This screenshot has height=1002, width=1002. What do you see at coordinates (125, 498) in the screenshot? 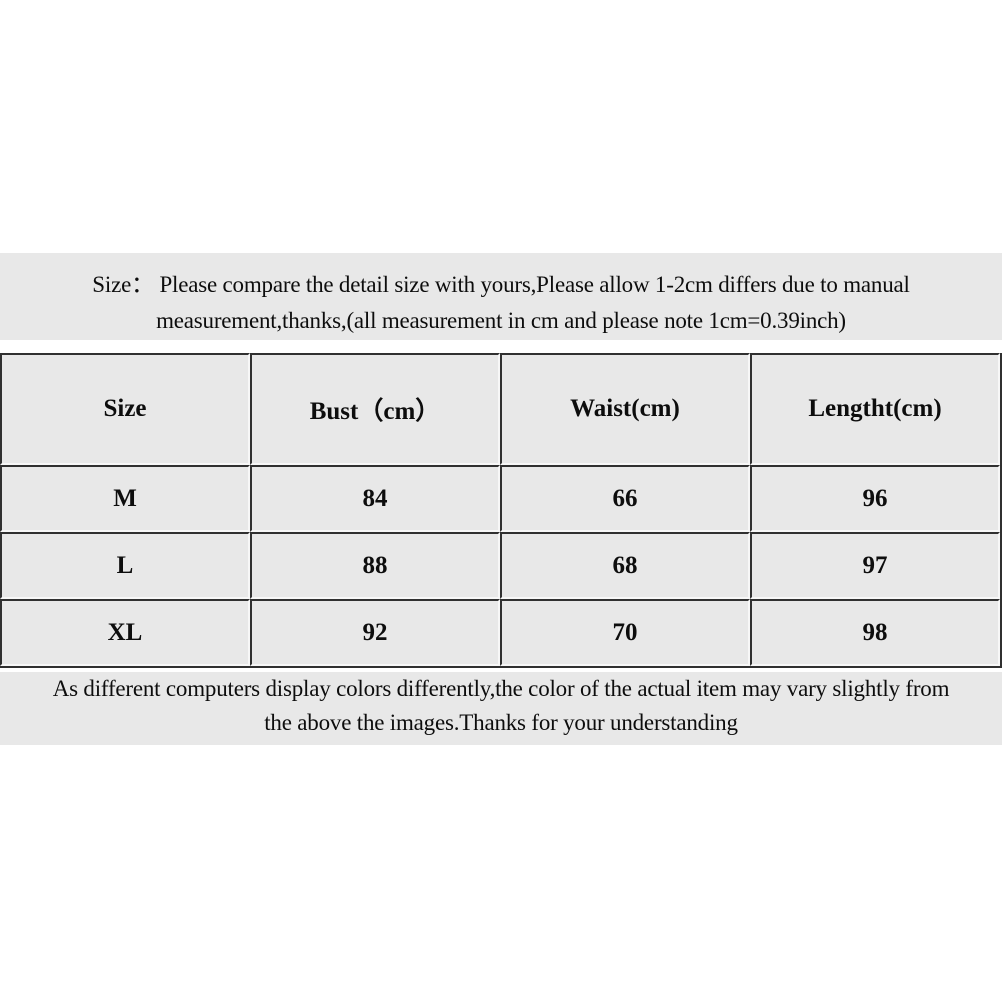
I see `m-size-cell: M` at bounding box center [125, 498].